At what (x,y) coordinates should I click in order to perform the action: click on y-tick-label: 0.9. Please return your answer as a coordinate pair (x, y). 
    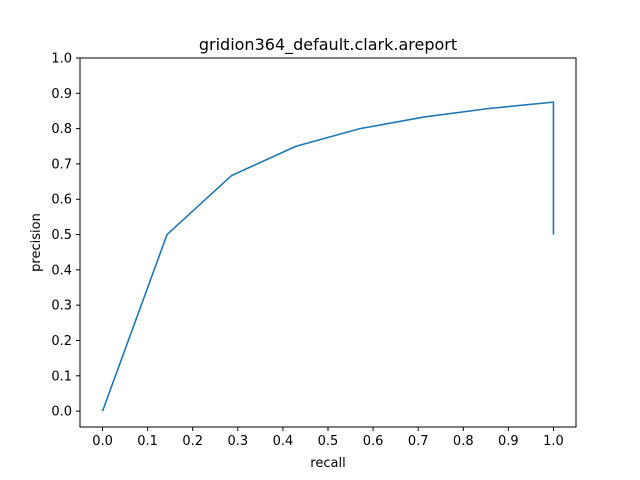
    Looking at the image, I should click on (61, 94).